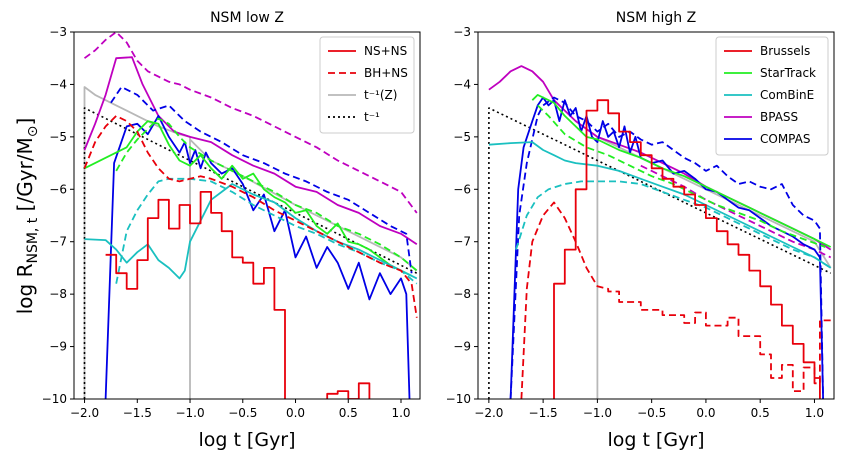 This screenshot has width=845, height=459. I want to click on y-axis-label-unit: [/Gyr/M, so click(25, 177).